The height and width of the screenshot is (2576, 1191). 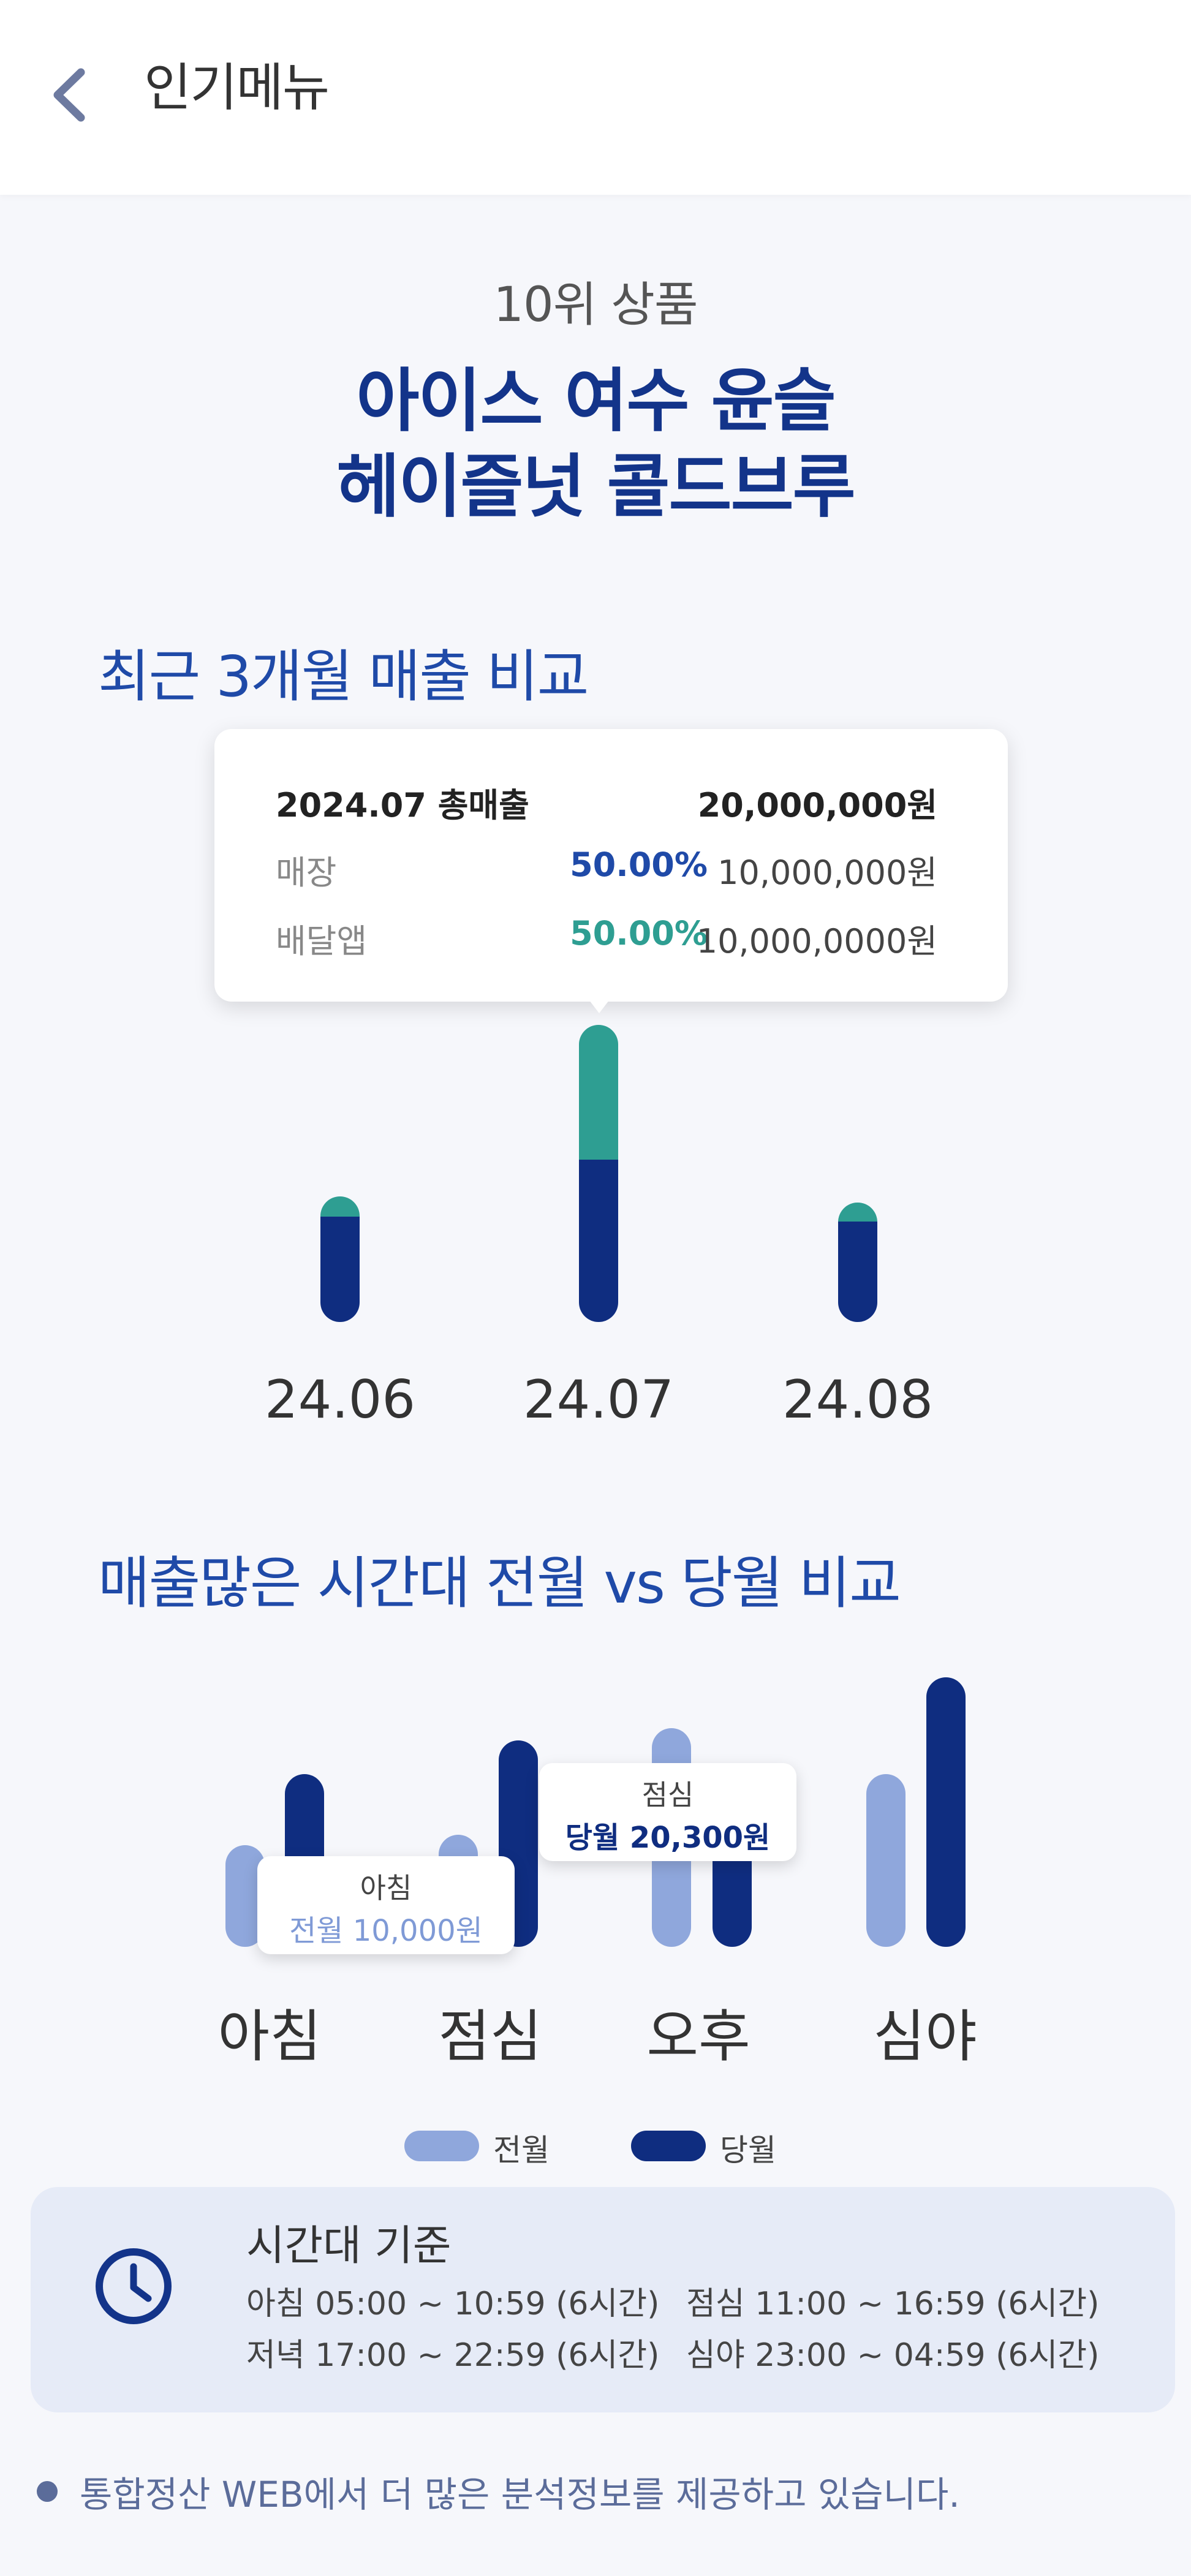 I want to click on app-header: 인기메뉴, so click(x=595, y=97).